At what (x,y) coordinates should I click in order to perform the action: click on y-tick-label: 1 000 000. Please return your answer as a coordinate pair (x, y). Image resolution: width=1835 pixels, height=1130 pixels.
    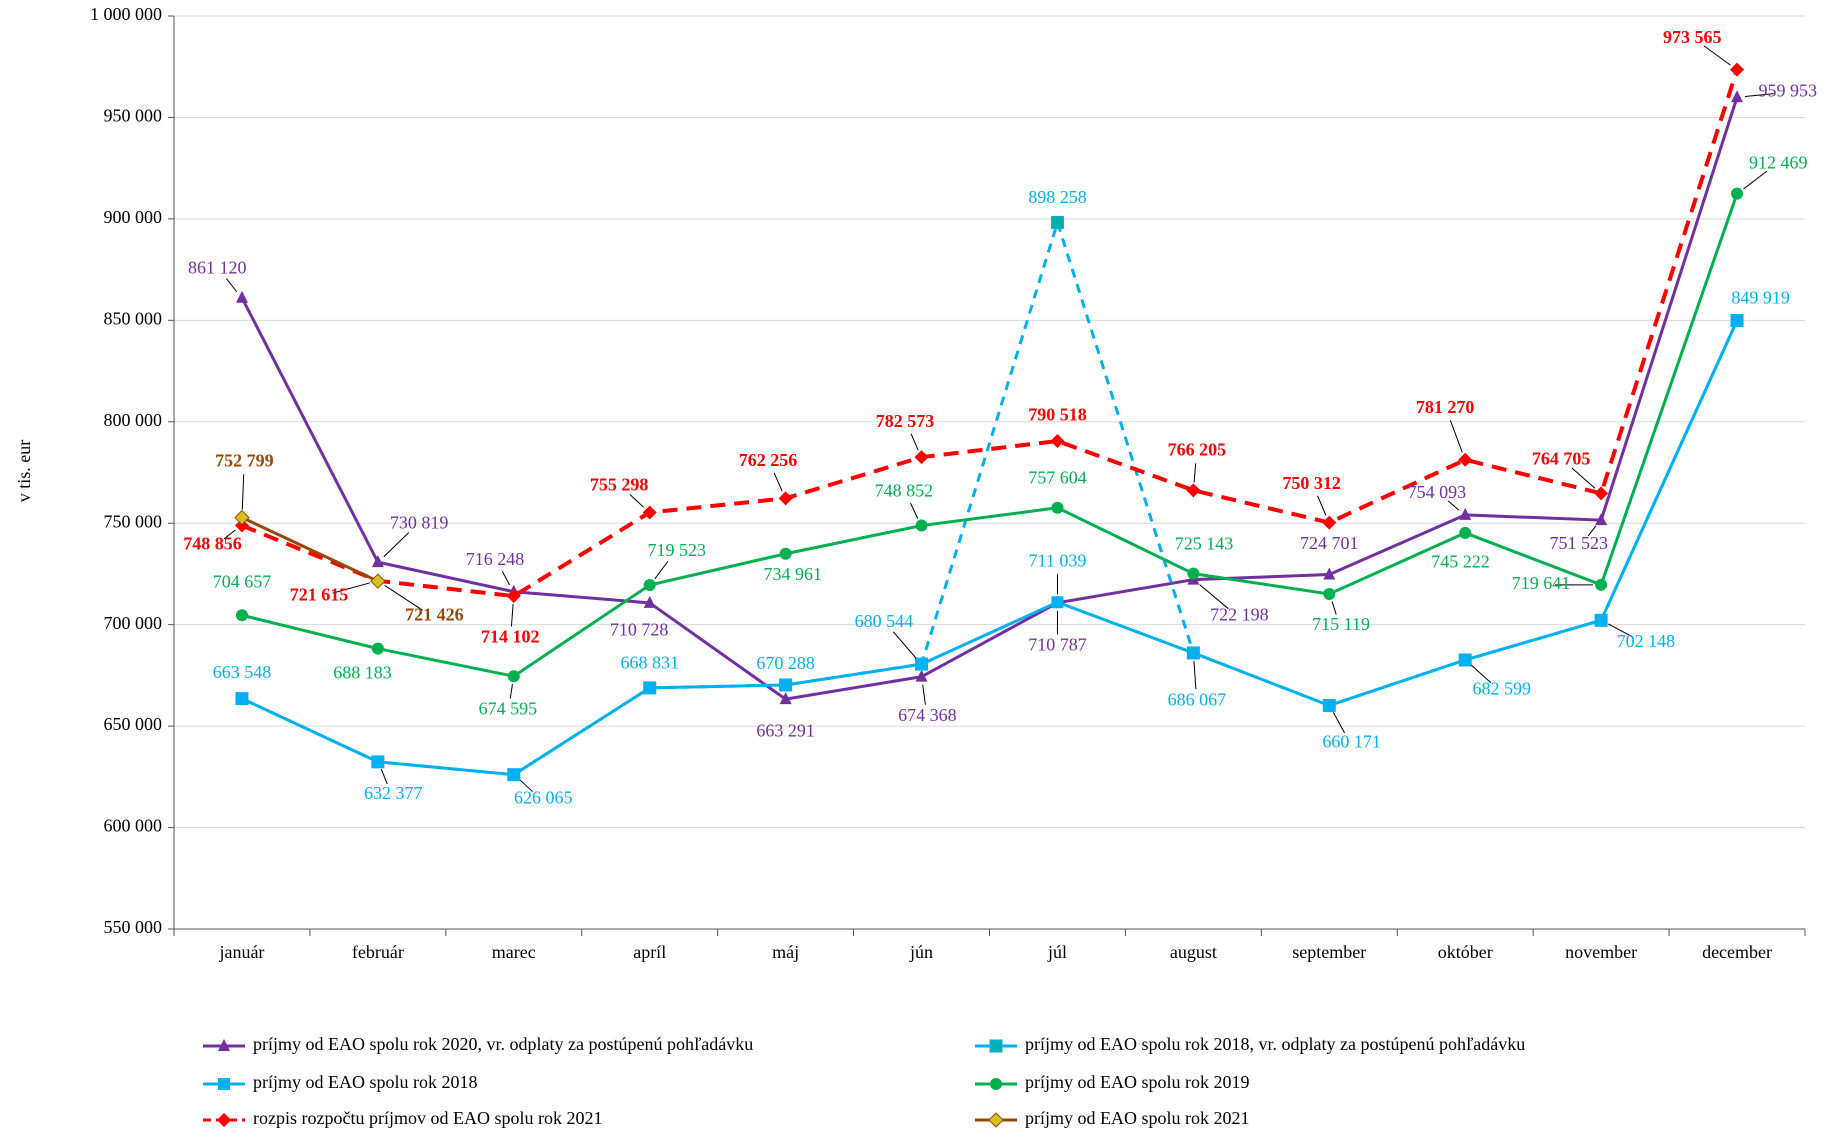
    Looking at the image, I should click on (126, 14).